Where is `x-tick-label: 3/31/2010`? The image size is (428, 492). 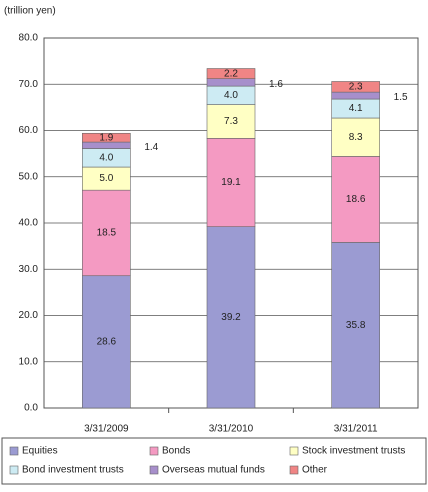 x-tick-label: 3/31/2010 is located at coordinates (231, 429).